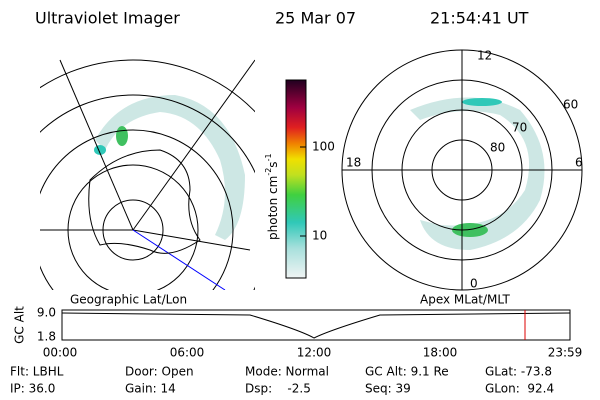  What do you see at coordinates (60, 353) in the screenshot?
I see `x-tick-label: 00:00` at bounding box center [60, 353].